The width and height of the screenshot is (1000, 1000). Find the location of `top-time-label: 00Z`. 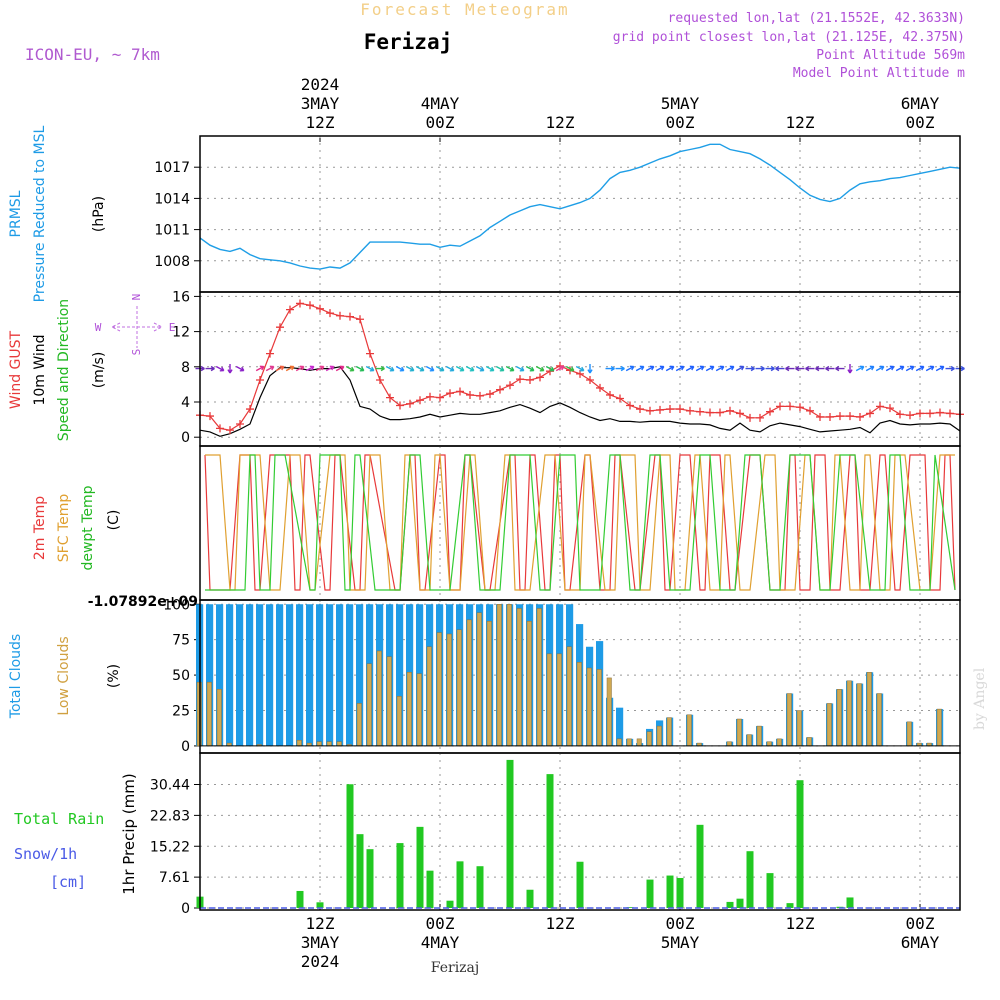

top-time-label: 00Z is located at coordinates (440, 122).